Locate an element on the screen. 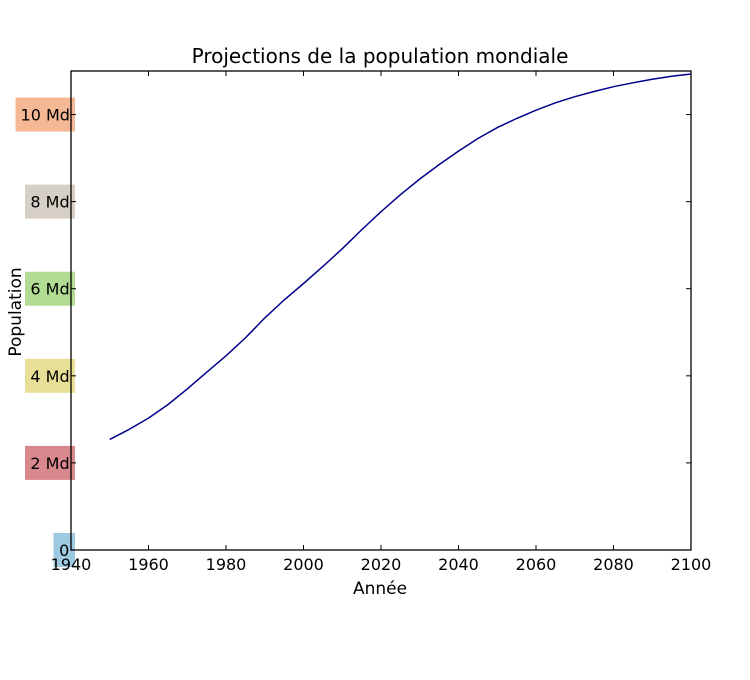 This screenshot has height=680, width=750. x-tick-label: 2080 is located at coordinates (613, 564).